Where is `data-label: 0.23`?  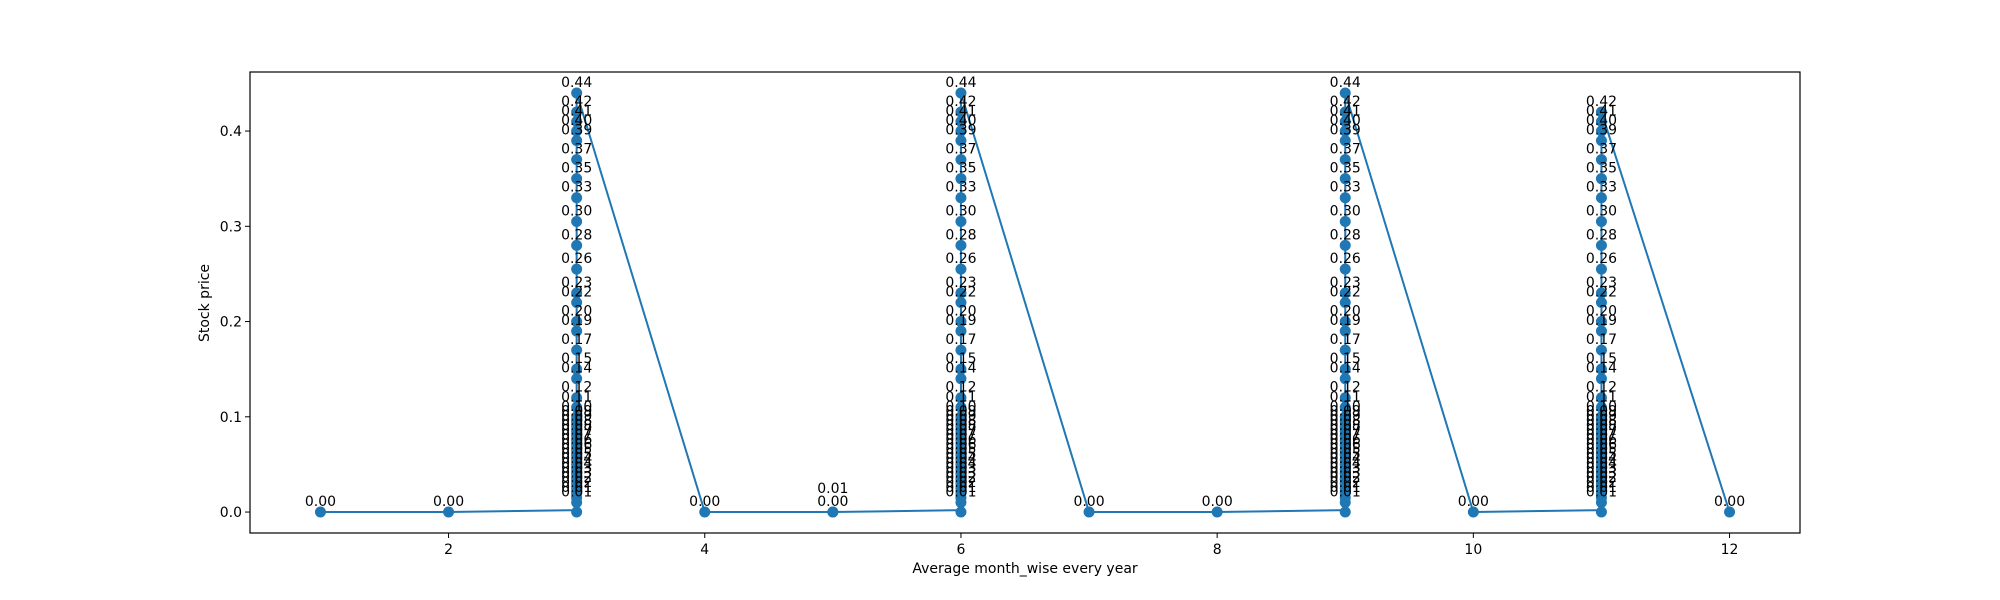
data-label: 0.23 is located at coordinates (576, 283).